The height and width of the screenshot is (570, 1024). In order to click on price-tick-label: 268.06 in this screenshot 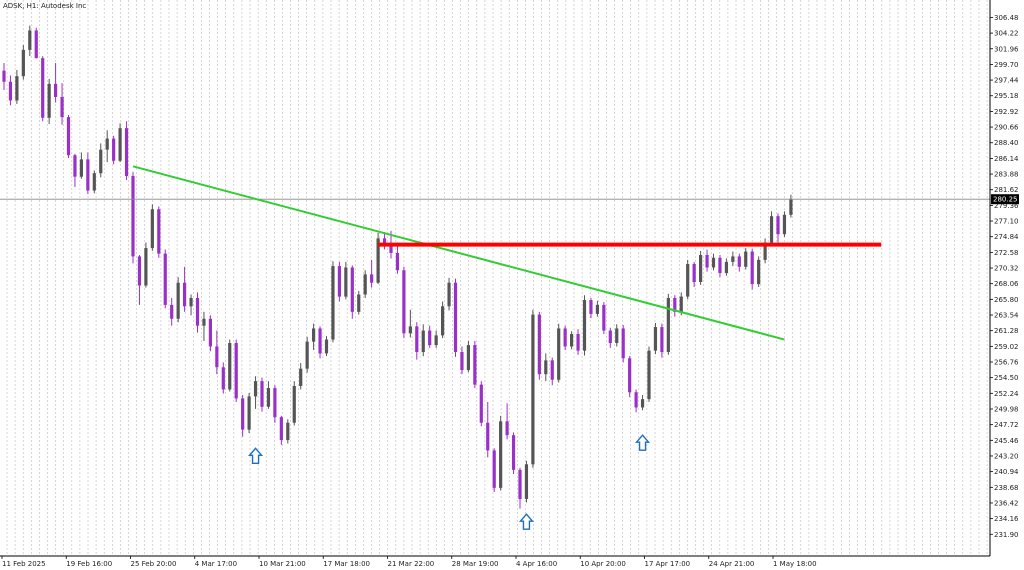, I will do `click(1006, 284)`.